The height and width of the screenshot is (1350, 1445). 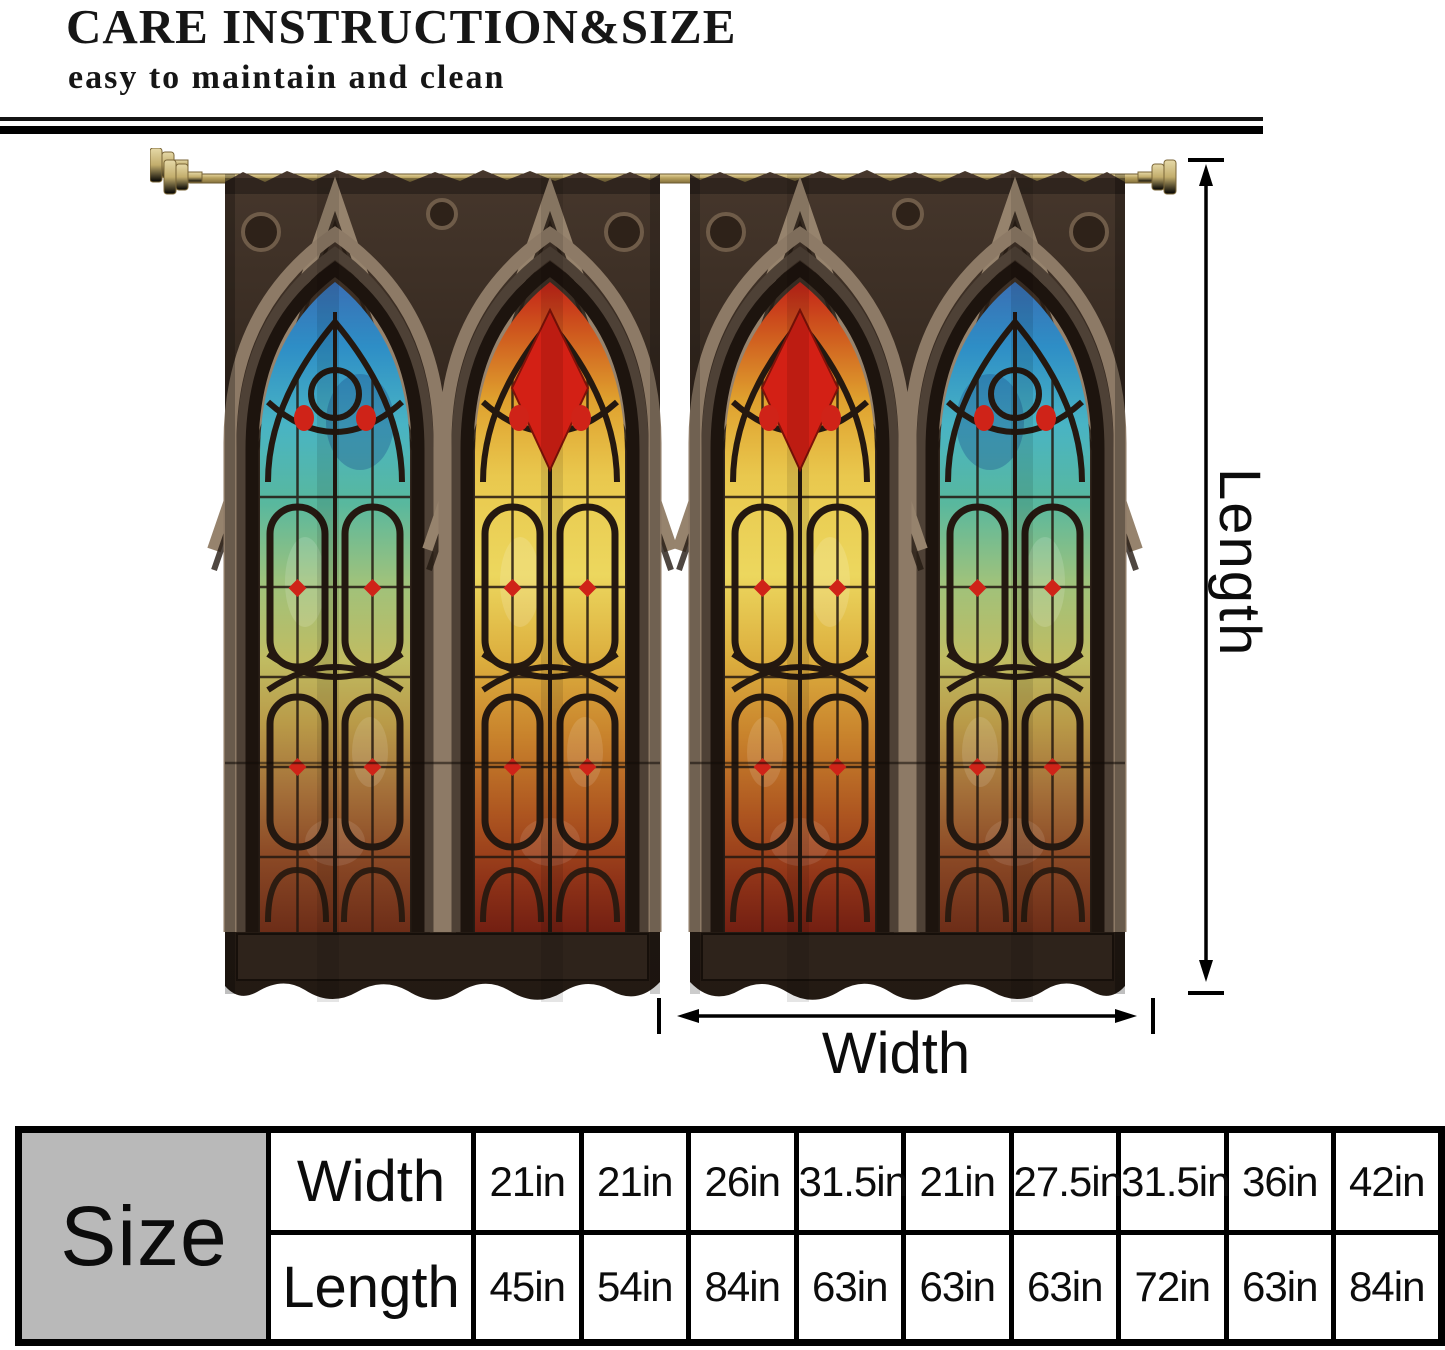 What do you see at coordinates (1279, 1181) in the screenshot?
I see `width-value: 36in` at bounding box center [1279, 1181].